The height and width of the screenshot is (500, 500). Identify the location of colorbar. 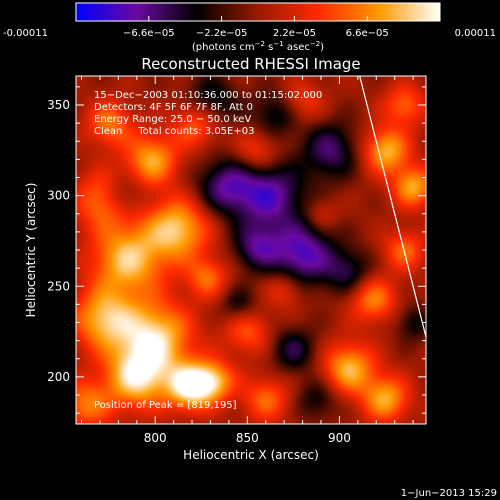
(258, 12).